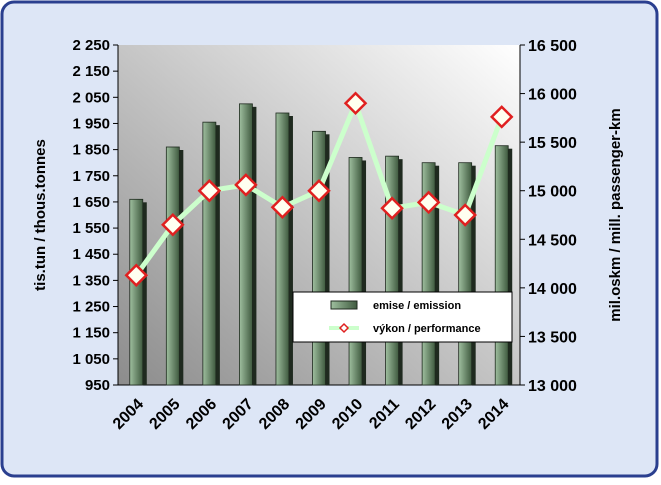  What do you see at coordinates (552, 289) in the screenshot?
I see `y2-tick-label: 14 000` at bounding box center [552, 289].